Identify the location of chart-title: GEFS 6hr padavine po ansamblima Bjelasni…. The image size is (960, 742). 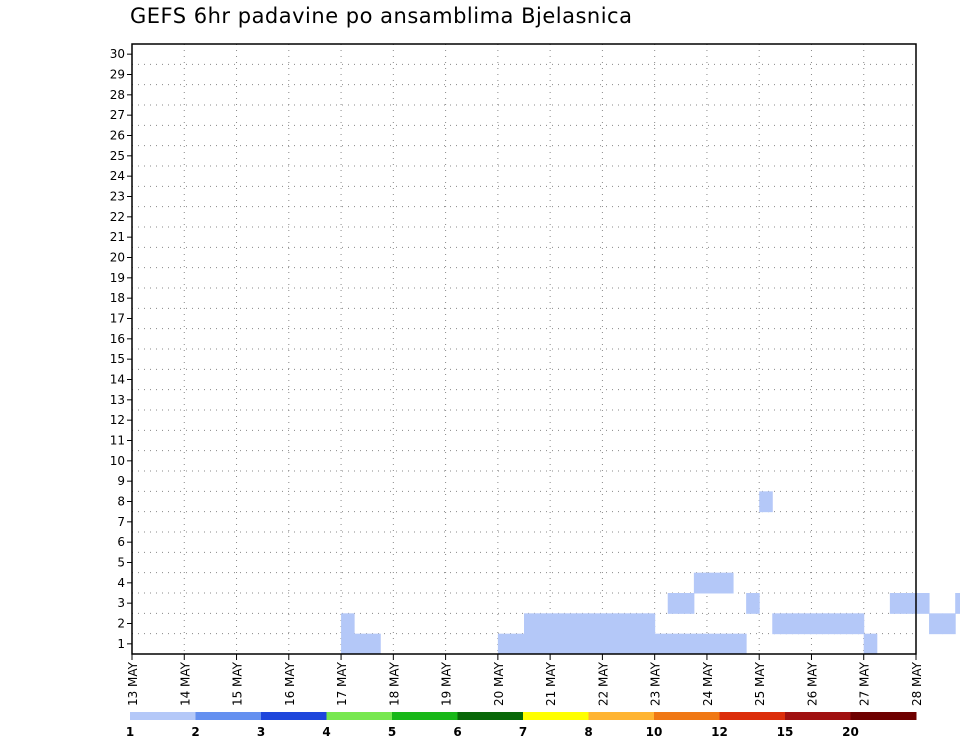
(381, 16).